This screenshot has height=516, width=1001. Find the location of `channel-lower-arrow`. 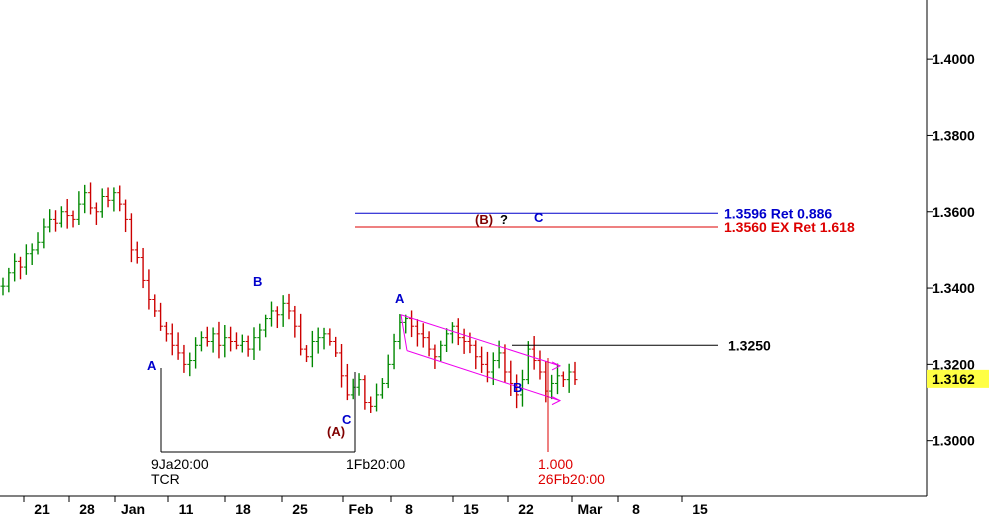

channel-lower-arrow is located at coordinates (556, 401).